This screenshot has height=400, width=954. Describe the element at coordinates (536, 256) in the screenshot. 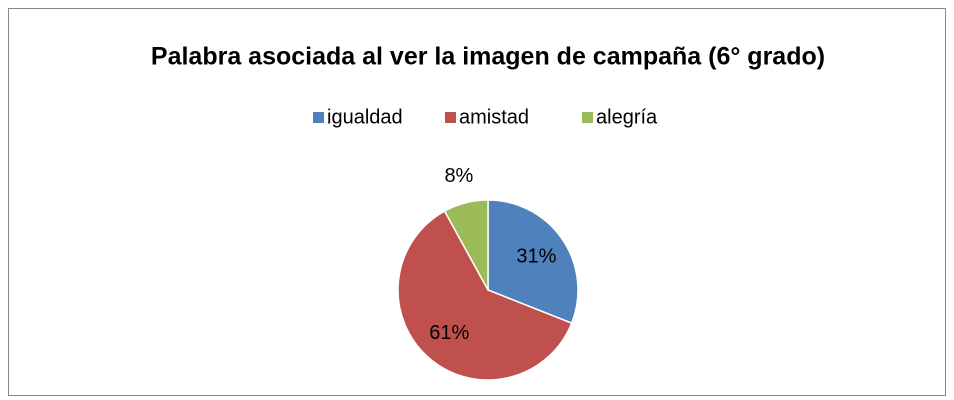

I see `data-label: 31%` at that location.